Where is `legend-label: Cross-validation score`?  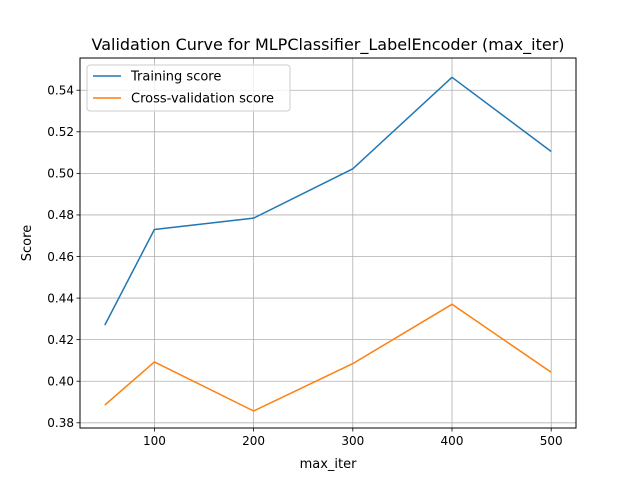 legend-label: Cross-validation score is located at coordinates (202, 99).